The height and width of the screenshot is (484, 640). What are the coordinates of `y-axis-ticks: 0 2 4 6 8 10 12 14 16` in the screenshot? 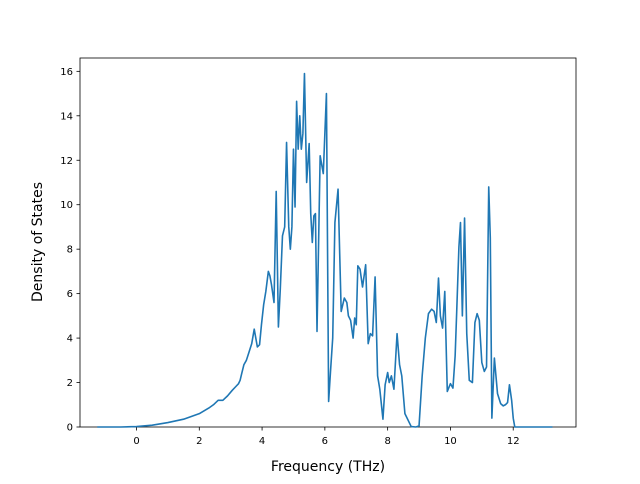 It's located at (70, 250).